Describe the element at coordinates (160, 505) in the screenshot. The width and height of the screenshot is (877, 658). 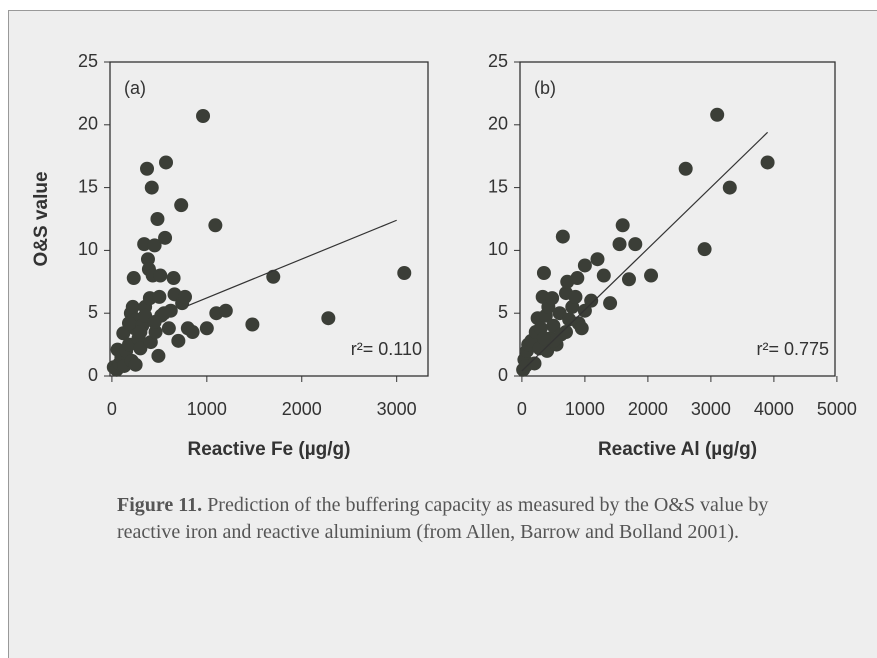
I see `caption-label: Figure 11.` at that location.